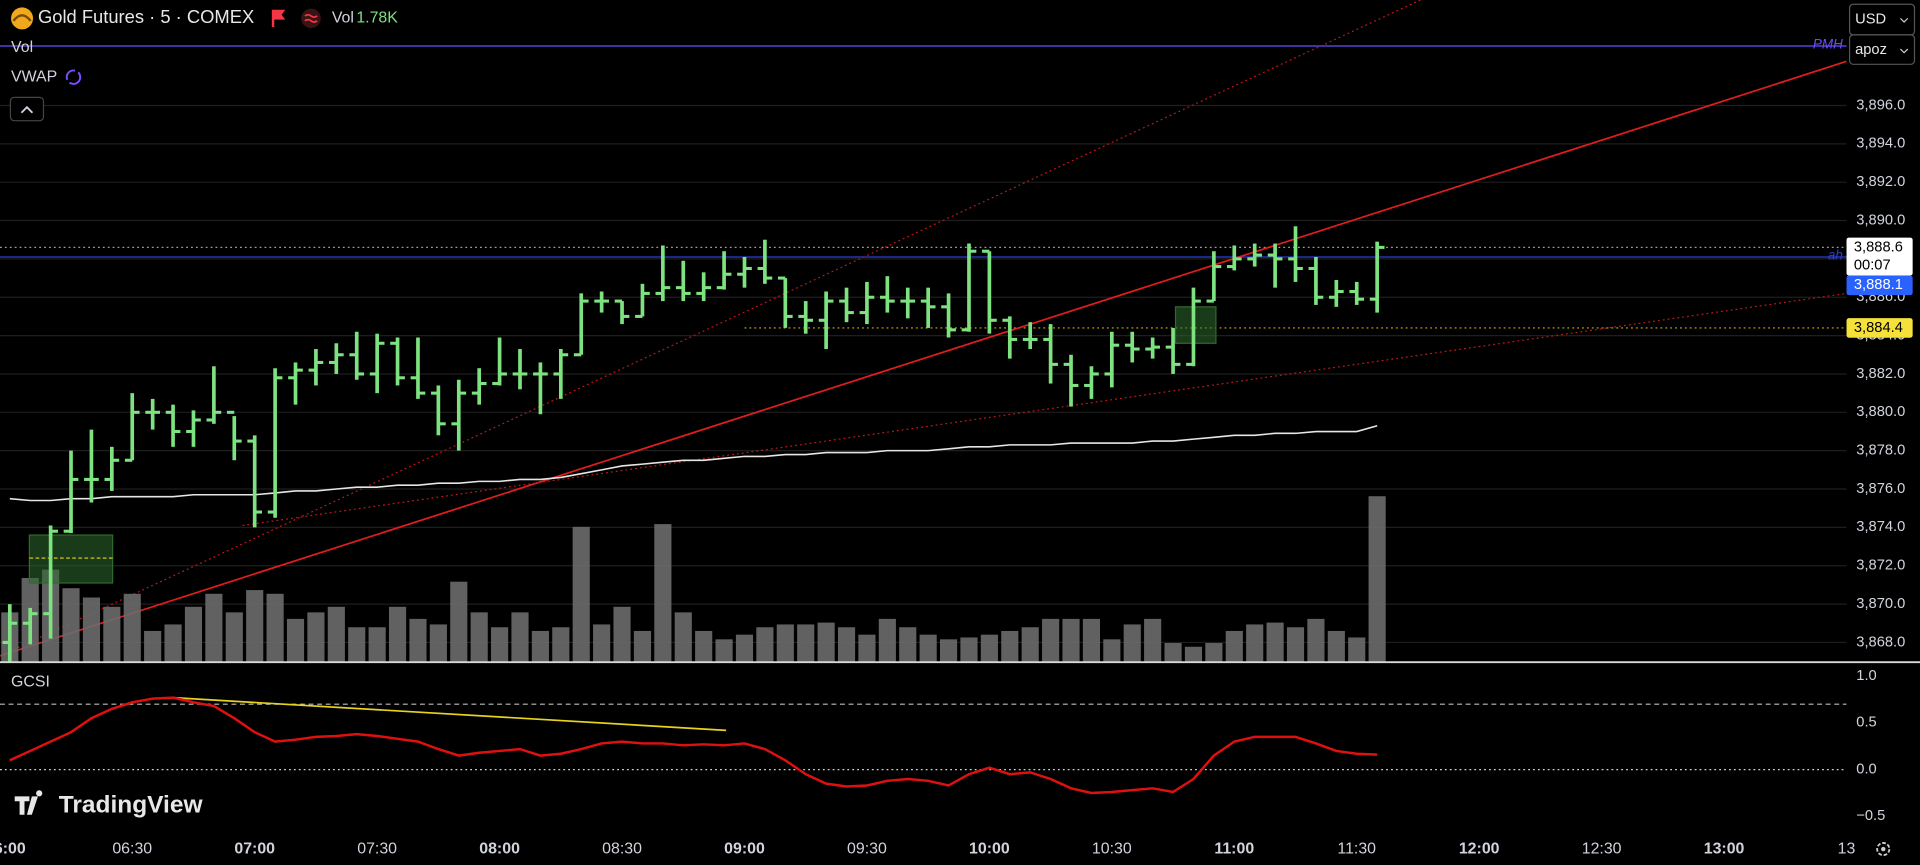 This screenshot has width=1920, height=865. Describe the element at coordinates (1234, 848) in the screenshot. I see `x-tick-label: 11:00` at that location.